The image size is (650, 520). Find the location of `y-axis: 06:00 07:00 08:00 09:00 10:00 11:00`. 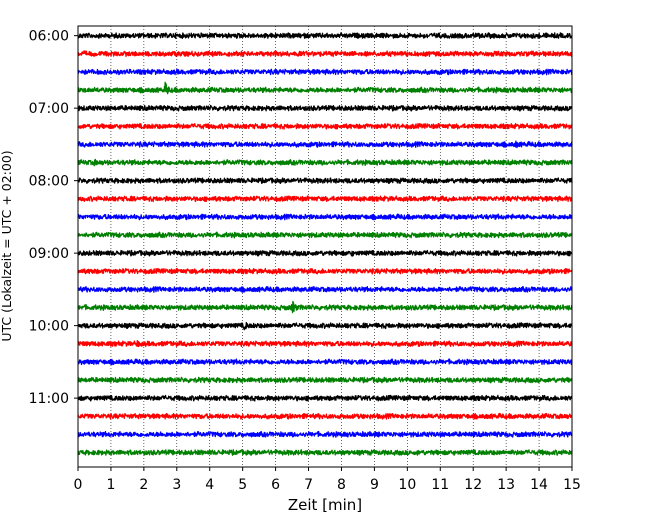

y-axis: 06:00 07:00 08:00 09:00 10:00 11:00 is located at coordinates (53, 218).